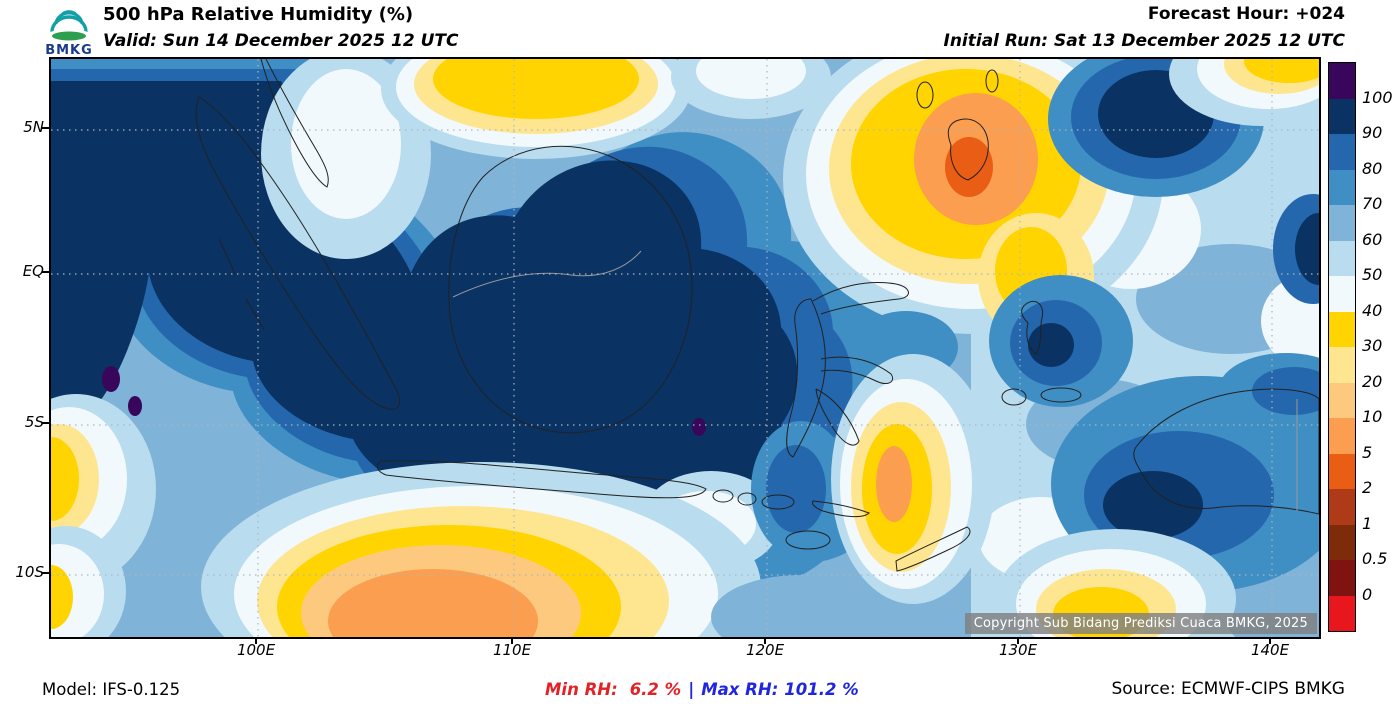 The height and width of the screenshot is (709, 1400). Describe the element at coordinates (1270, 650) in the screenshot. I see `lon-label-140E: 140E` at that location.